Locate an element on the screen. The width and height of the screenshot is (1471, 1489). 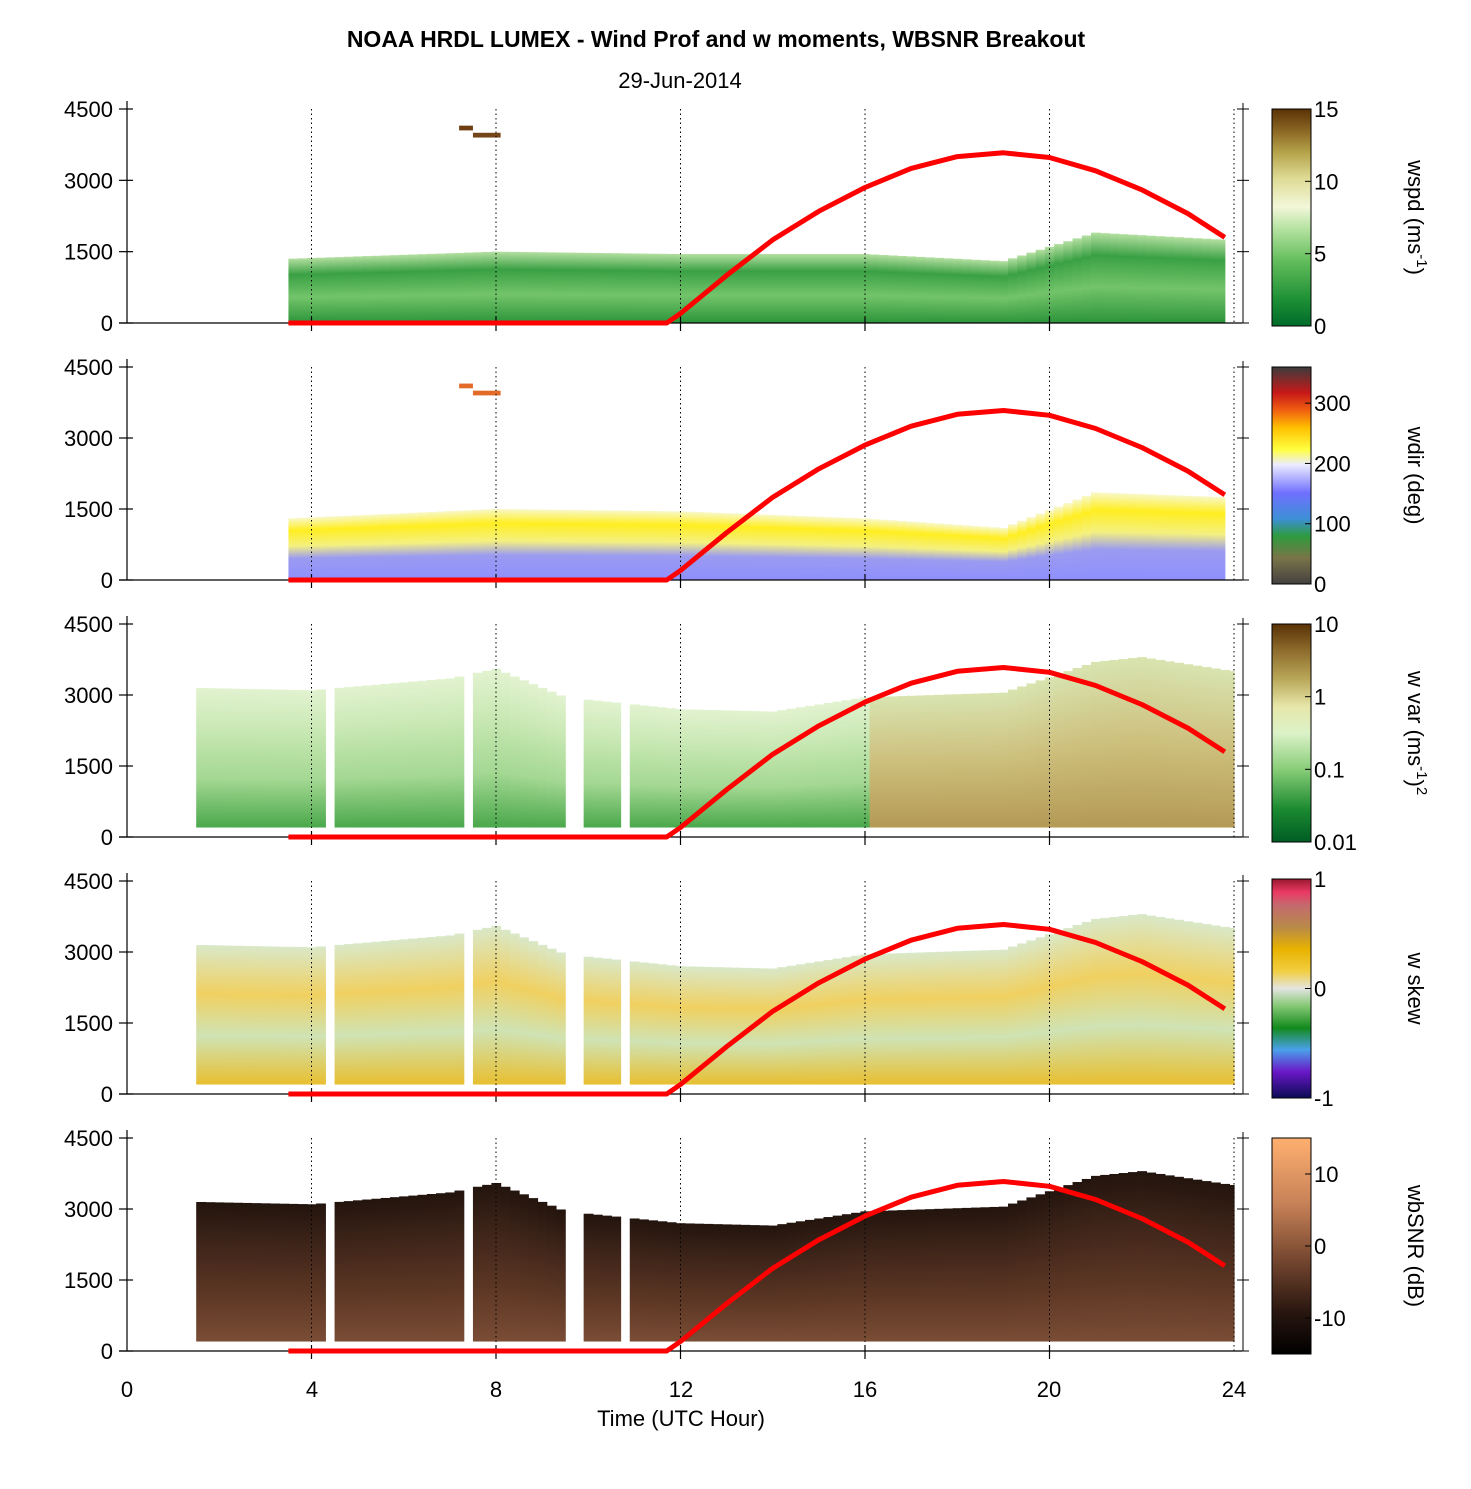
panel-wbSNR: 4500 3000 1500 0 10 0 -10 wbSNR (dB) is located at coordinates (746, 1245).